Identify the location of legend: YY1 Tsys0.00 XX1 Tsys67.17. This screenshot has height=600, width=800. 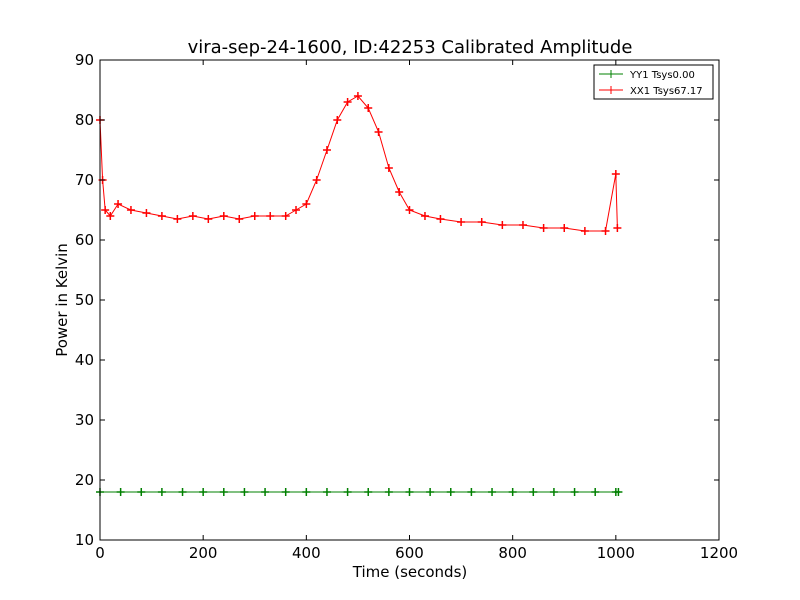
(653, 82).